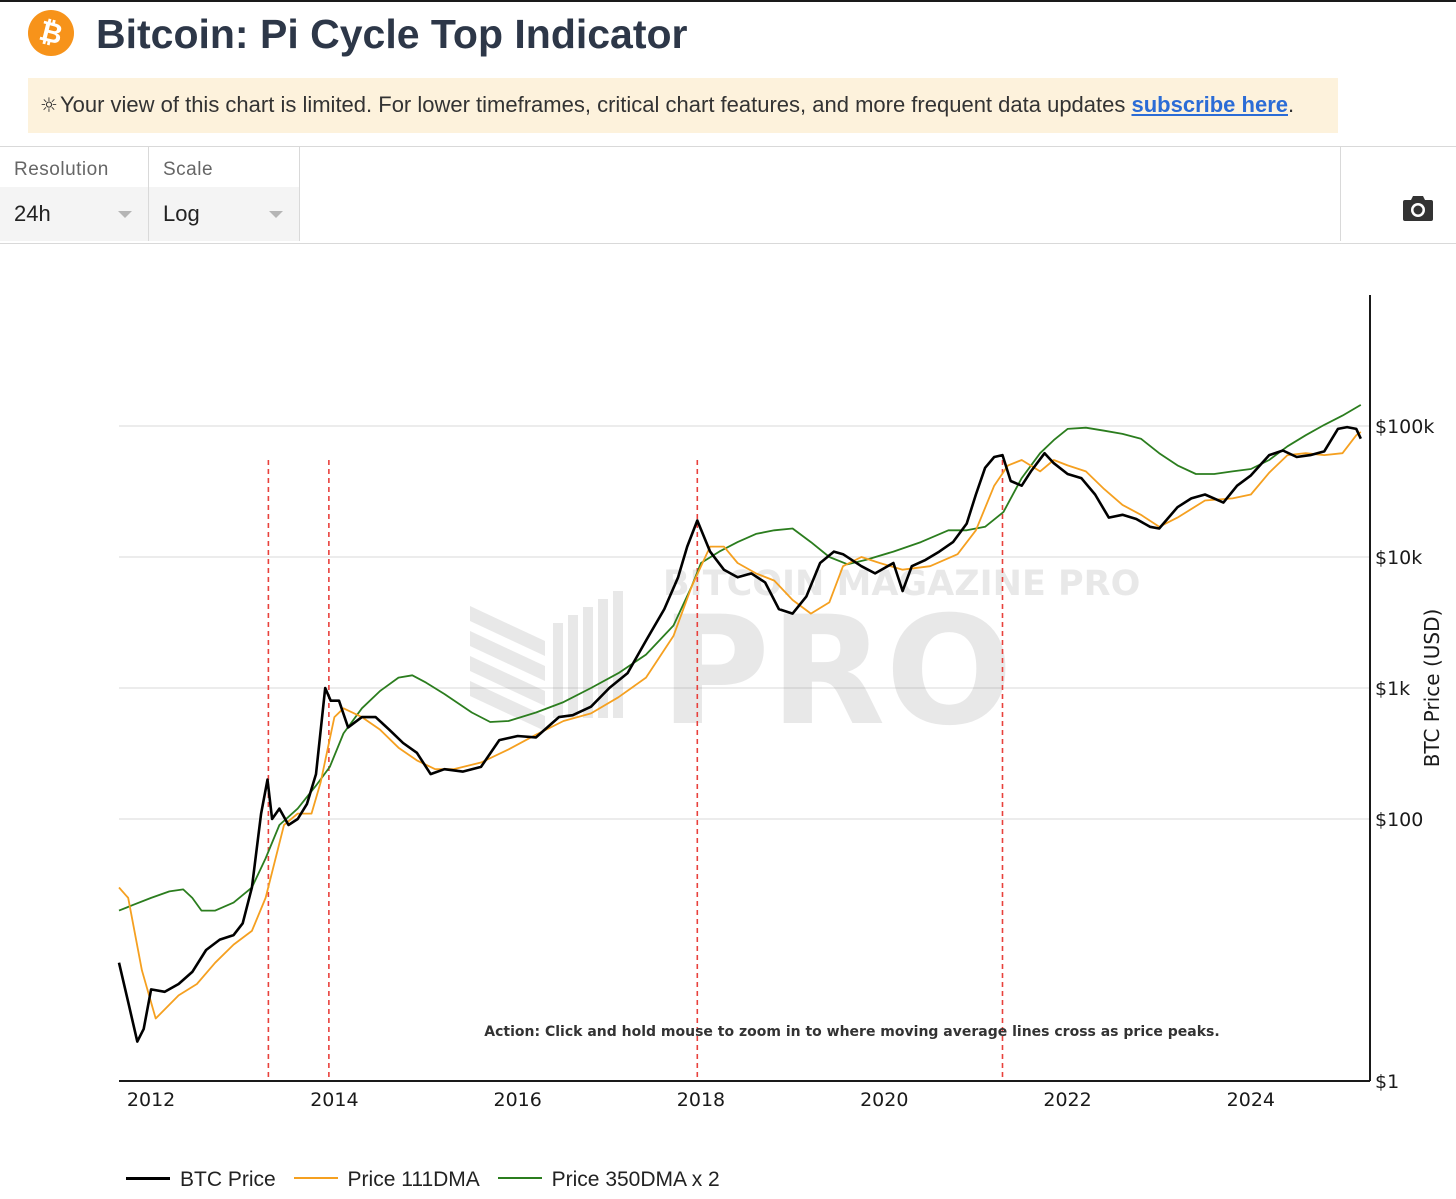 This screenshot has height=1199, width=1456. What do you see at coordinates (836, 672) in the screenshot?
I see `watermark-pro: PRO` at bounding box center [836, 672].